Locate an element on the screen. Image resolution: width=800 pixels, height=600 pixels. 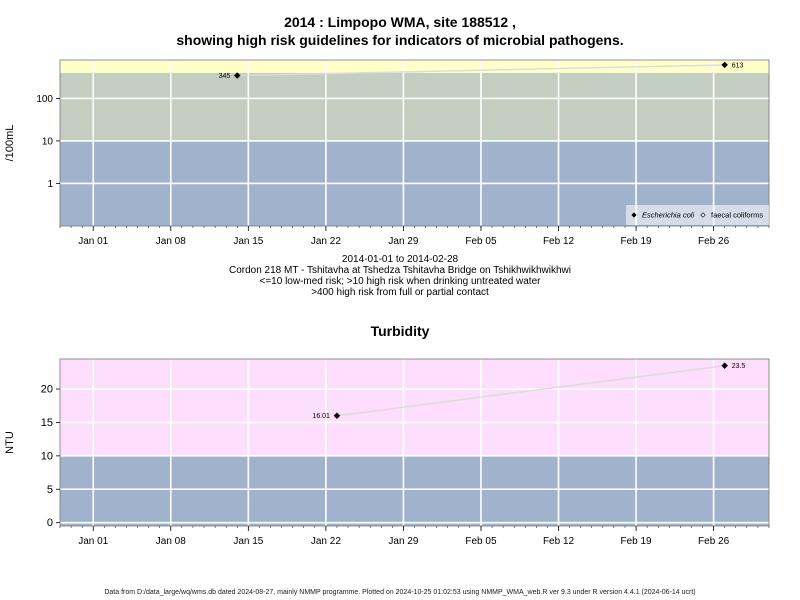
data-label-1-0-1: 23.5 is located at coordinates (739, 366).